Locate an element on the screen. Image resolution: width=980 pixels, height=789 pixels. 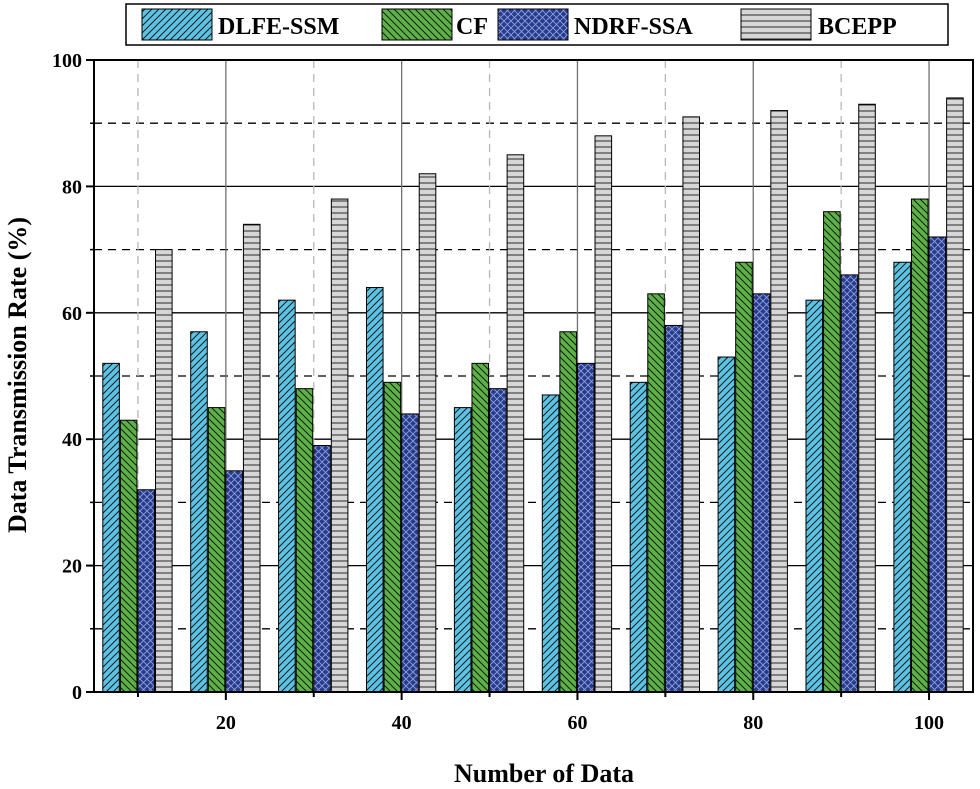
x-tick-label: 80 is located at coordinates (753, 723).